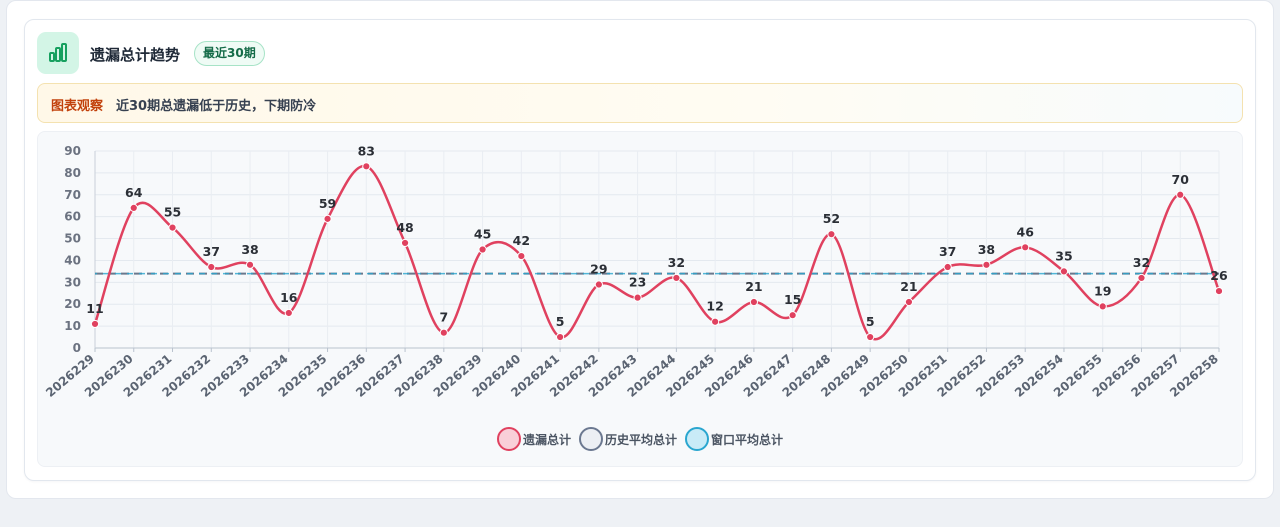 Image resolution: width=1280 pixels, height=527 pixels. Describe the element at coordinates (216, 106) in the screenshot. I see `observation-text: 近30期总遗漏低于历史，下期防冷` at that location.